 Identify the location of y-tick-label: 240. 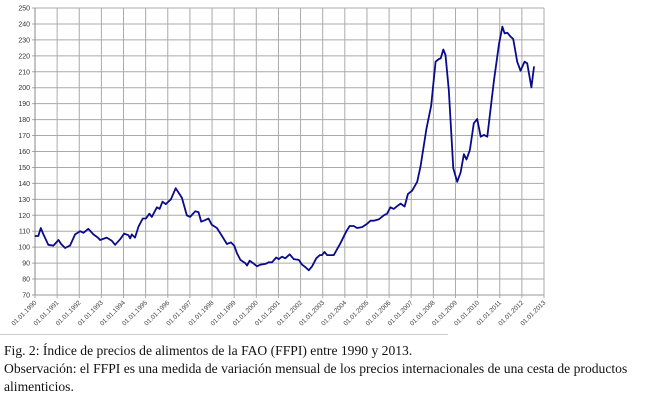
(24, 24).